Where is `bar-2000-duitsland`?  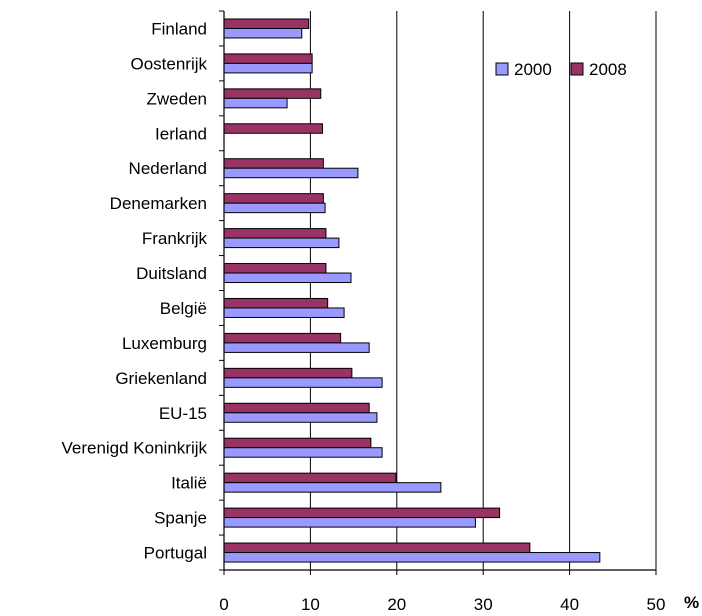
bar-2000-duitsland is located at coordinates (287, 278).